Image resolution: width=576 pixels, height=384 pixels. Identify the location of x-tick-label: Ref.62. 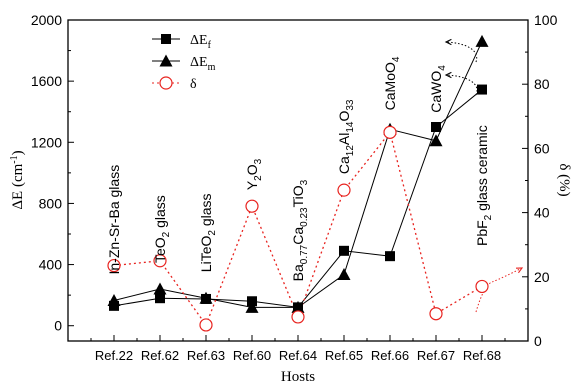
(160, 355).